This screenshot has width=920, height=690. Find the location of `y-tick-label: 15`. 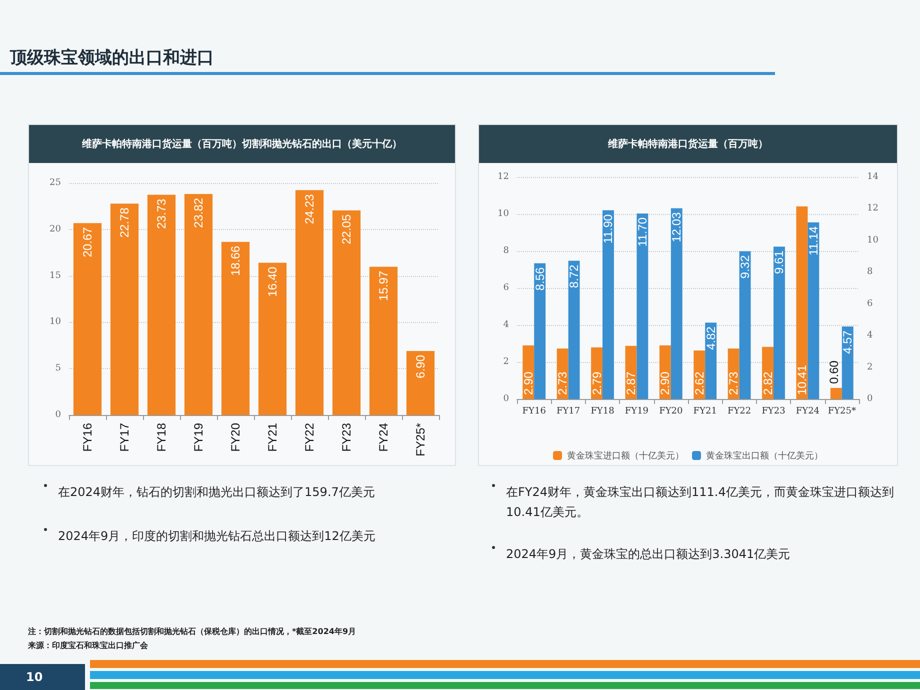

y-tick-label: 15 is located at coordinates (56, 275).